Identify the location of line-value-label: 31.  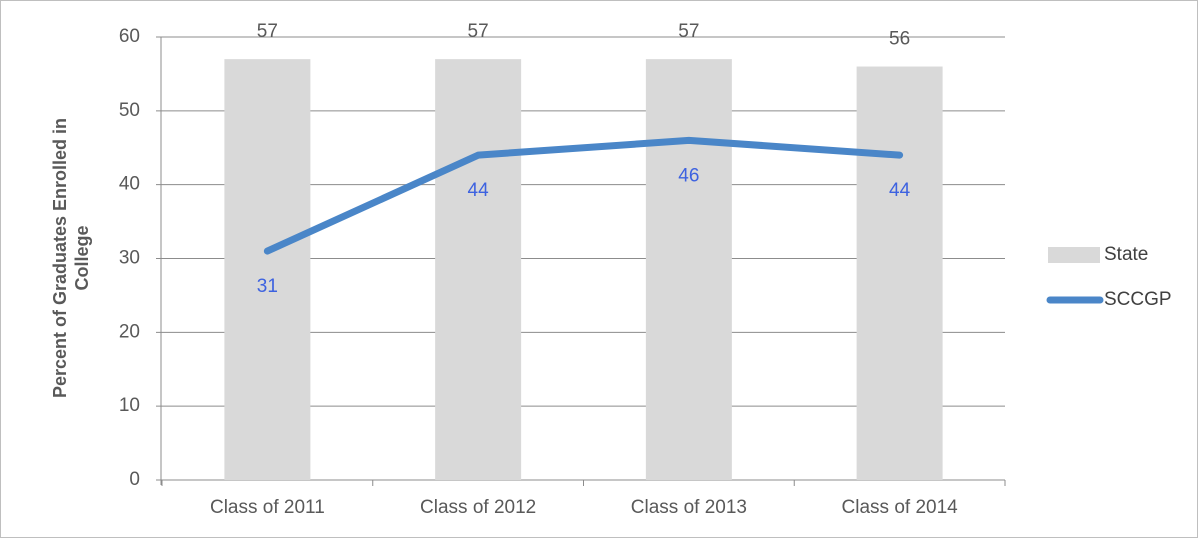
(267, 286).